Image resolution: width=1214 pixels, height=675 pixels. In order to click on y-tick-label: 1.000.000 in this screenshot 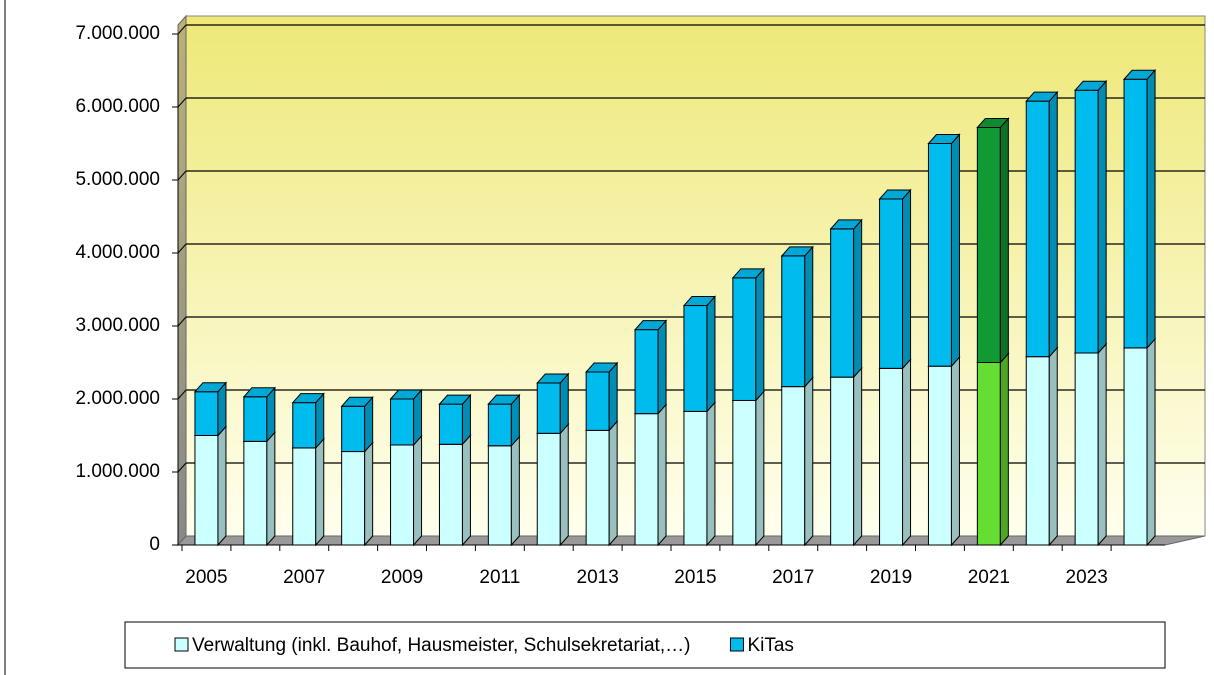, I will do `click(117, 471)`.